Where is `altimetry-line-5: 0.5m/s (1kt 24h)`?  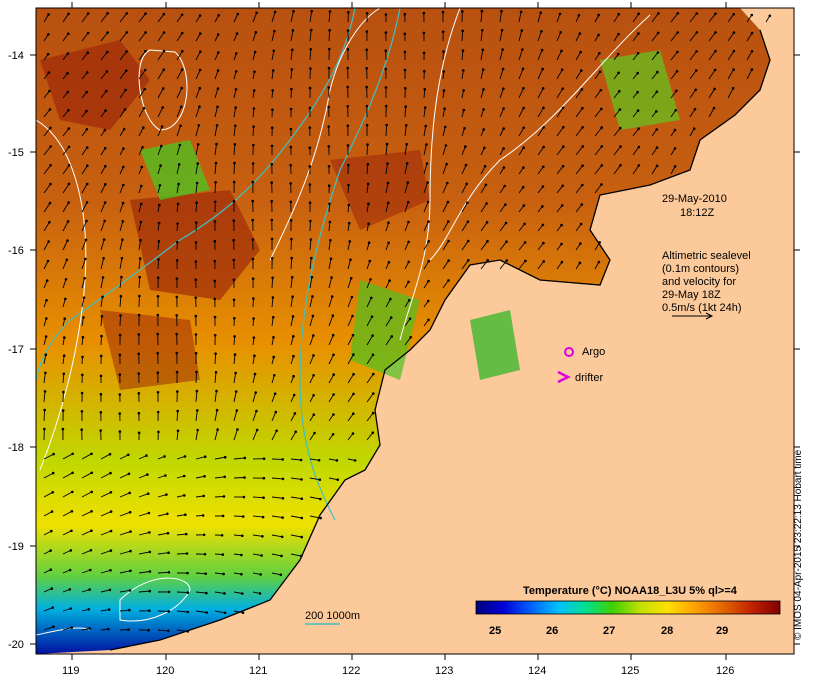 altimetry-line-5: 0.5m/s (1kt 24h) is located at coordinates (701, 308).